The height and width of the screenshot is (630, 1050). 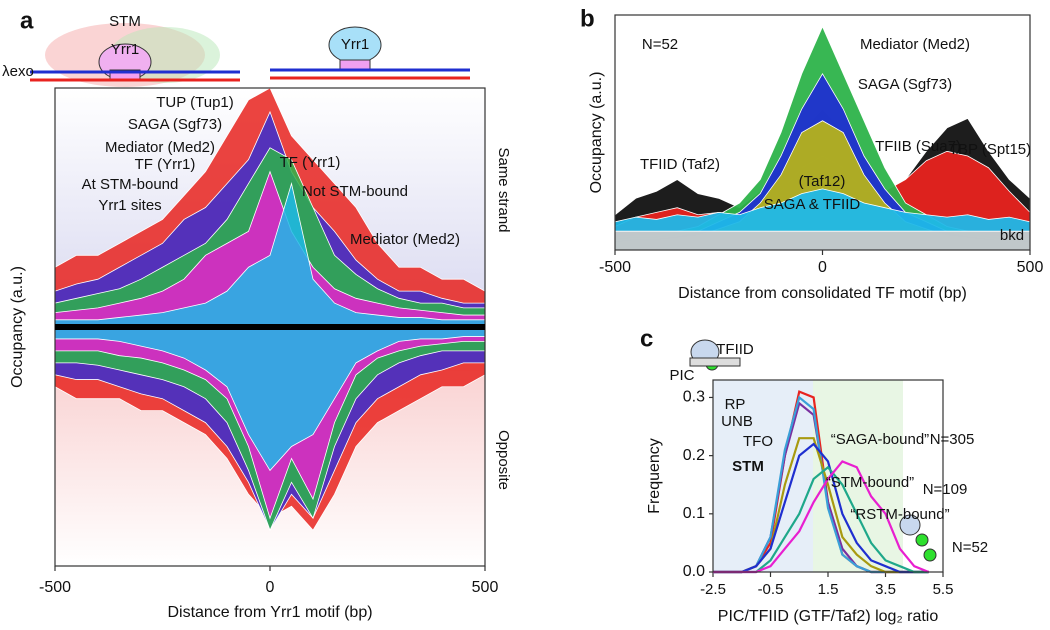 What do you see at coordinates (758, 441) in the screenshot?
I see `legend-label: TFO` at bounding box center [758, 441].